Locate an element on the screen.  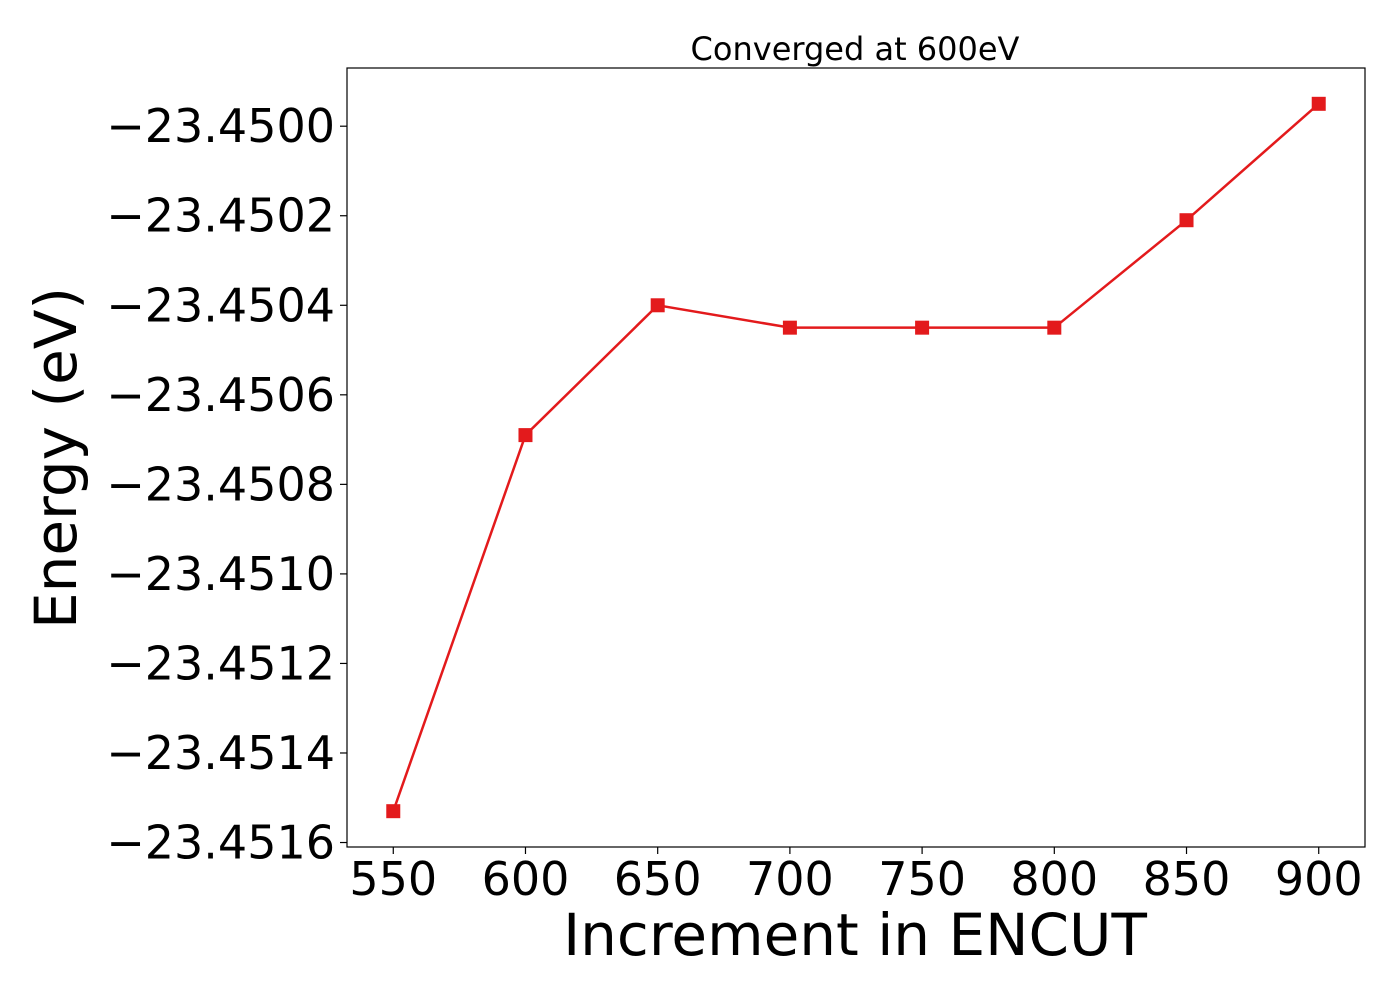
y-axis-label: Energy (eV) is located at coordinates (56, 458).